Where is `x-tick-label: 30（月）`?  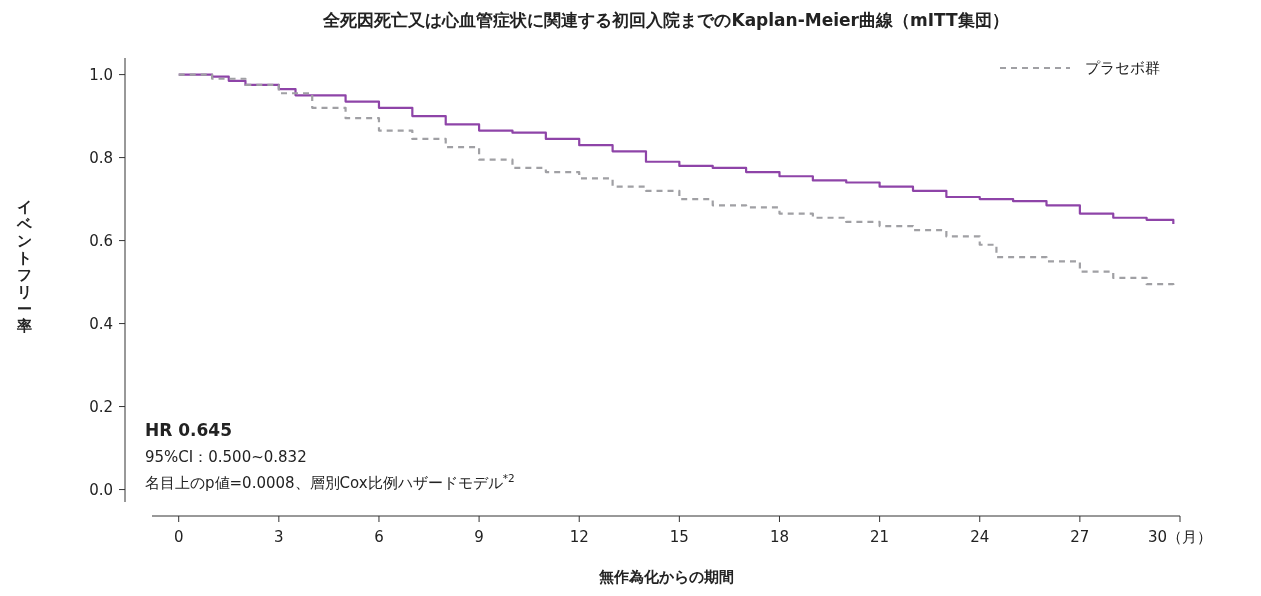
x-tick-label: 30（月） is located at coordinates (1180, 537).